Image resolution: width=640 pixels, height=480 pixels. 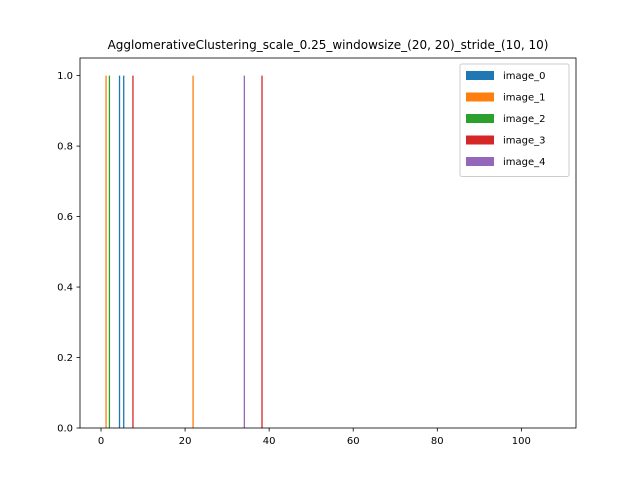 I want to click on legend-label-image_2: image_2, so click(x=524, y=119).